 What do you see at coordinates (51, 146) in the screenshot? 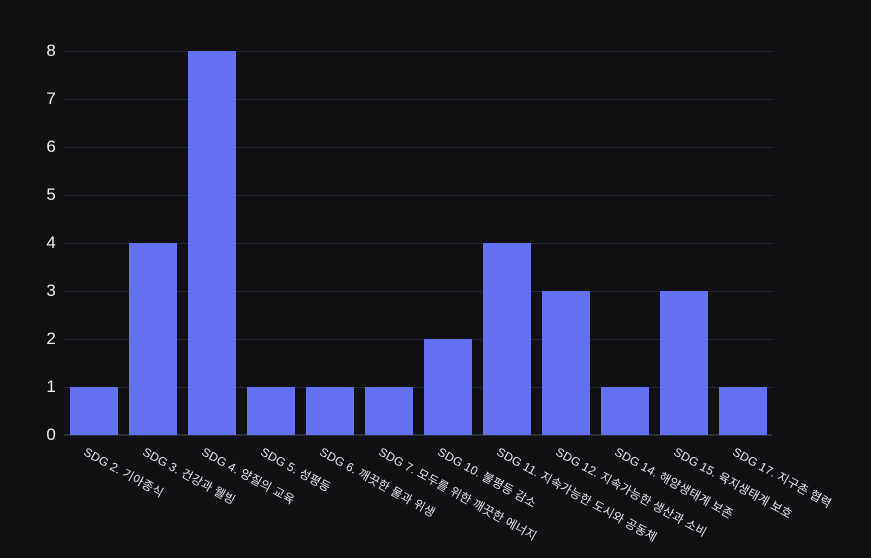
I see `y-tick-label: 6` at bounding box center [51, 146].